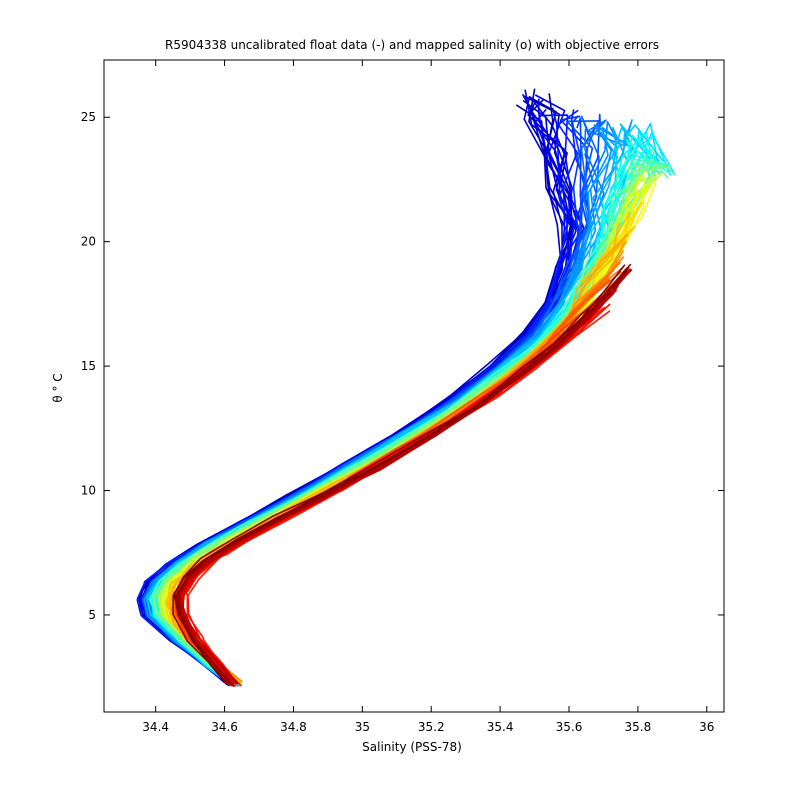  What do you see at coordinates (155, 727) in the screenshot?
I see `x-tick-label: 34.4` at bounding box center [155, 727].